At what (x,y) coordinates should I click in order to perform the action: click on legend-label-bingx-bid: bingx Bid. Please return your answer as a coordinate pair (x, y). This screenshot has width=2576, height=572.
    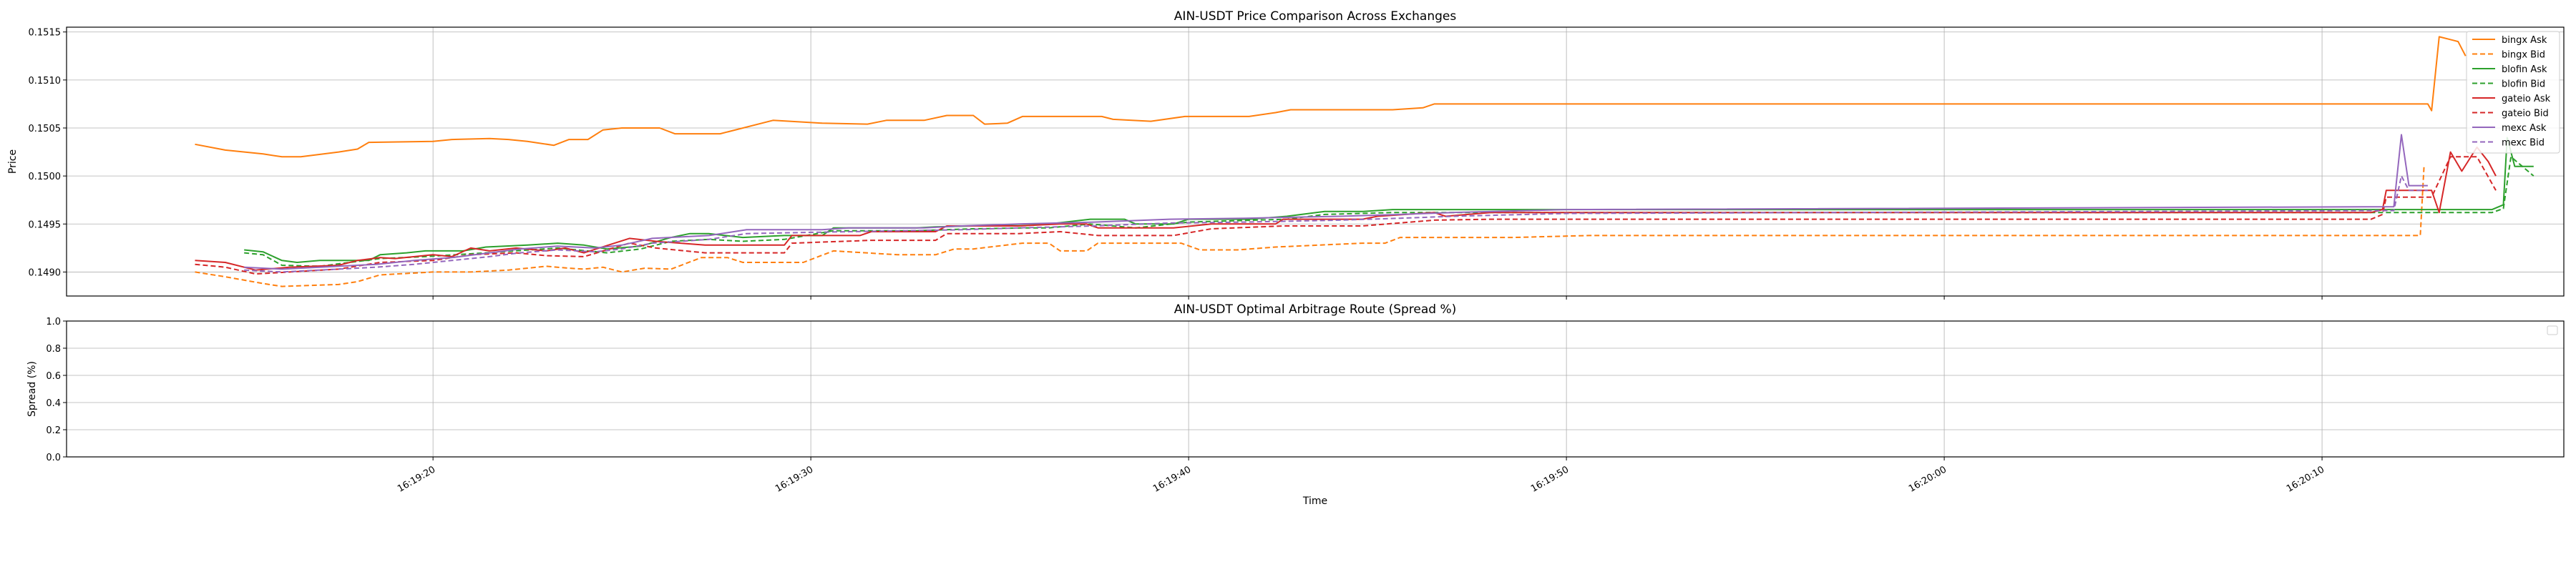
    Looking at the image, I should click on (2523, 55).